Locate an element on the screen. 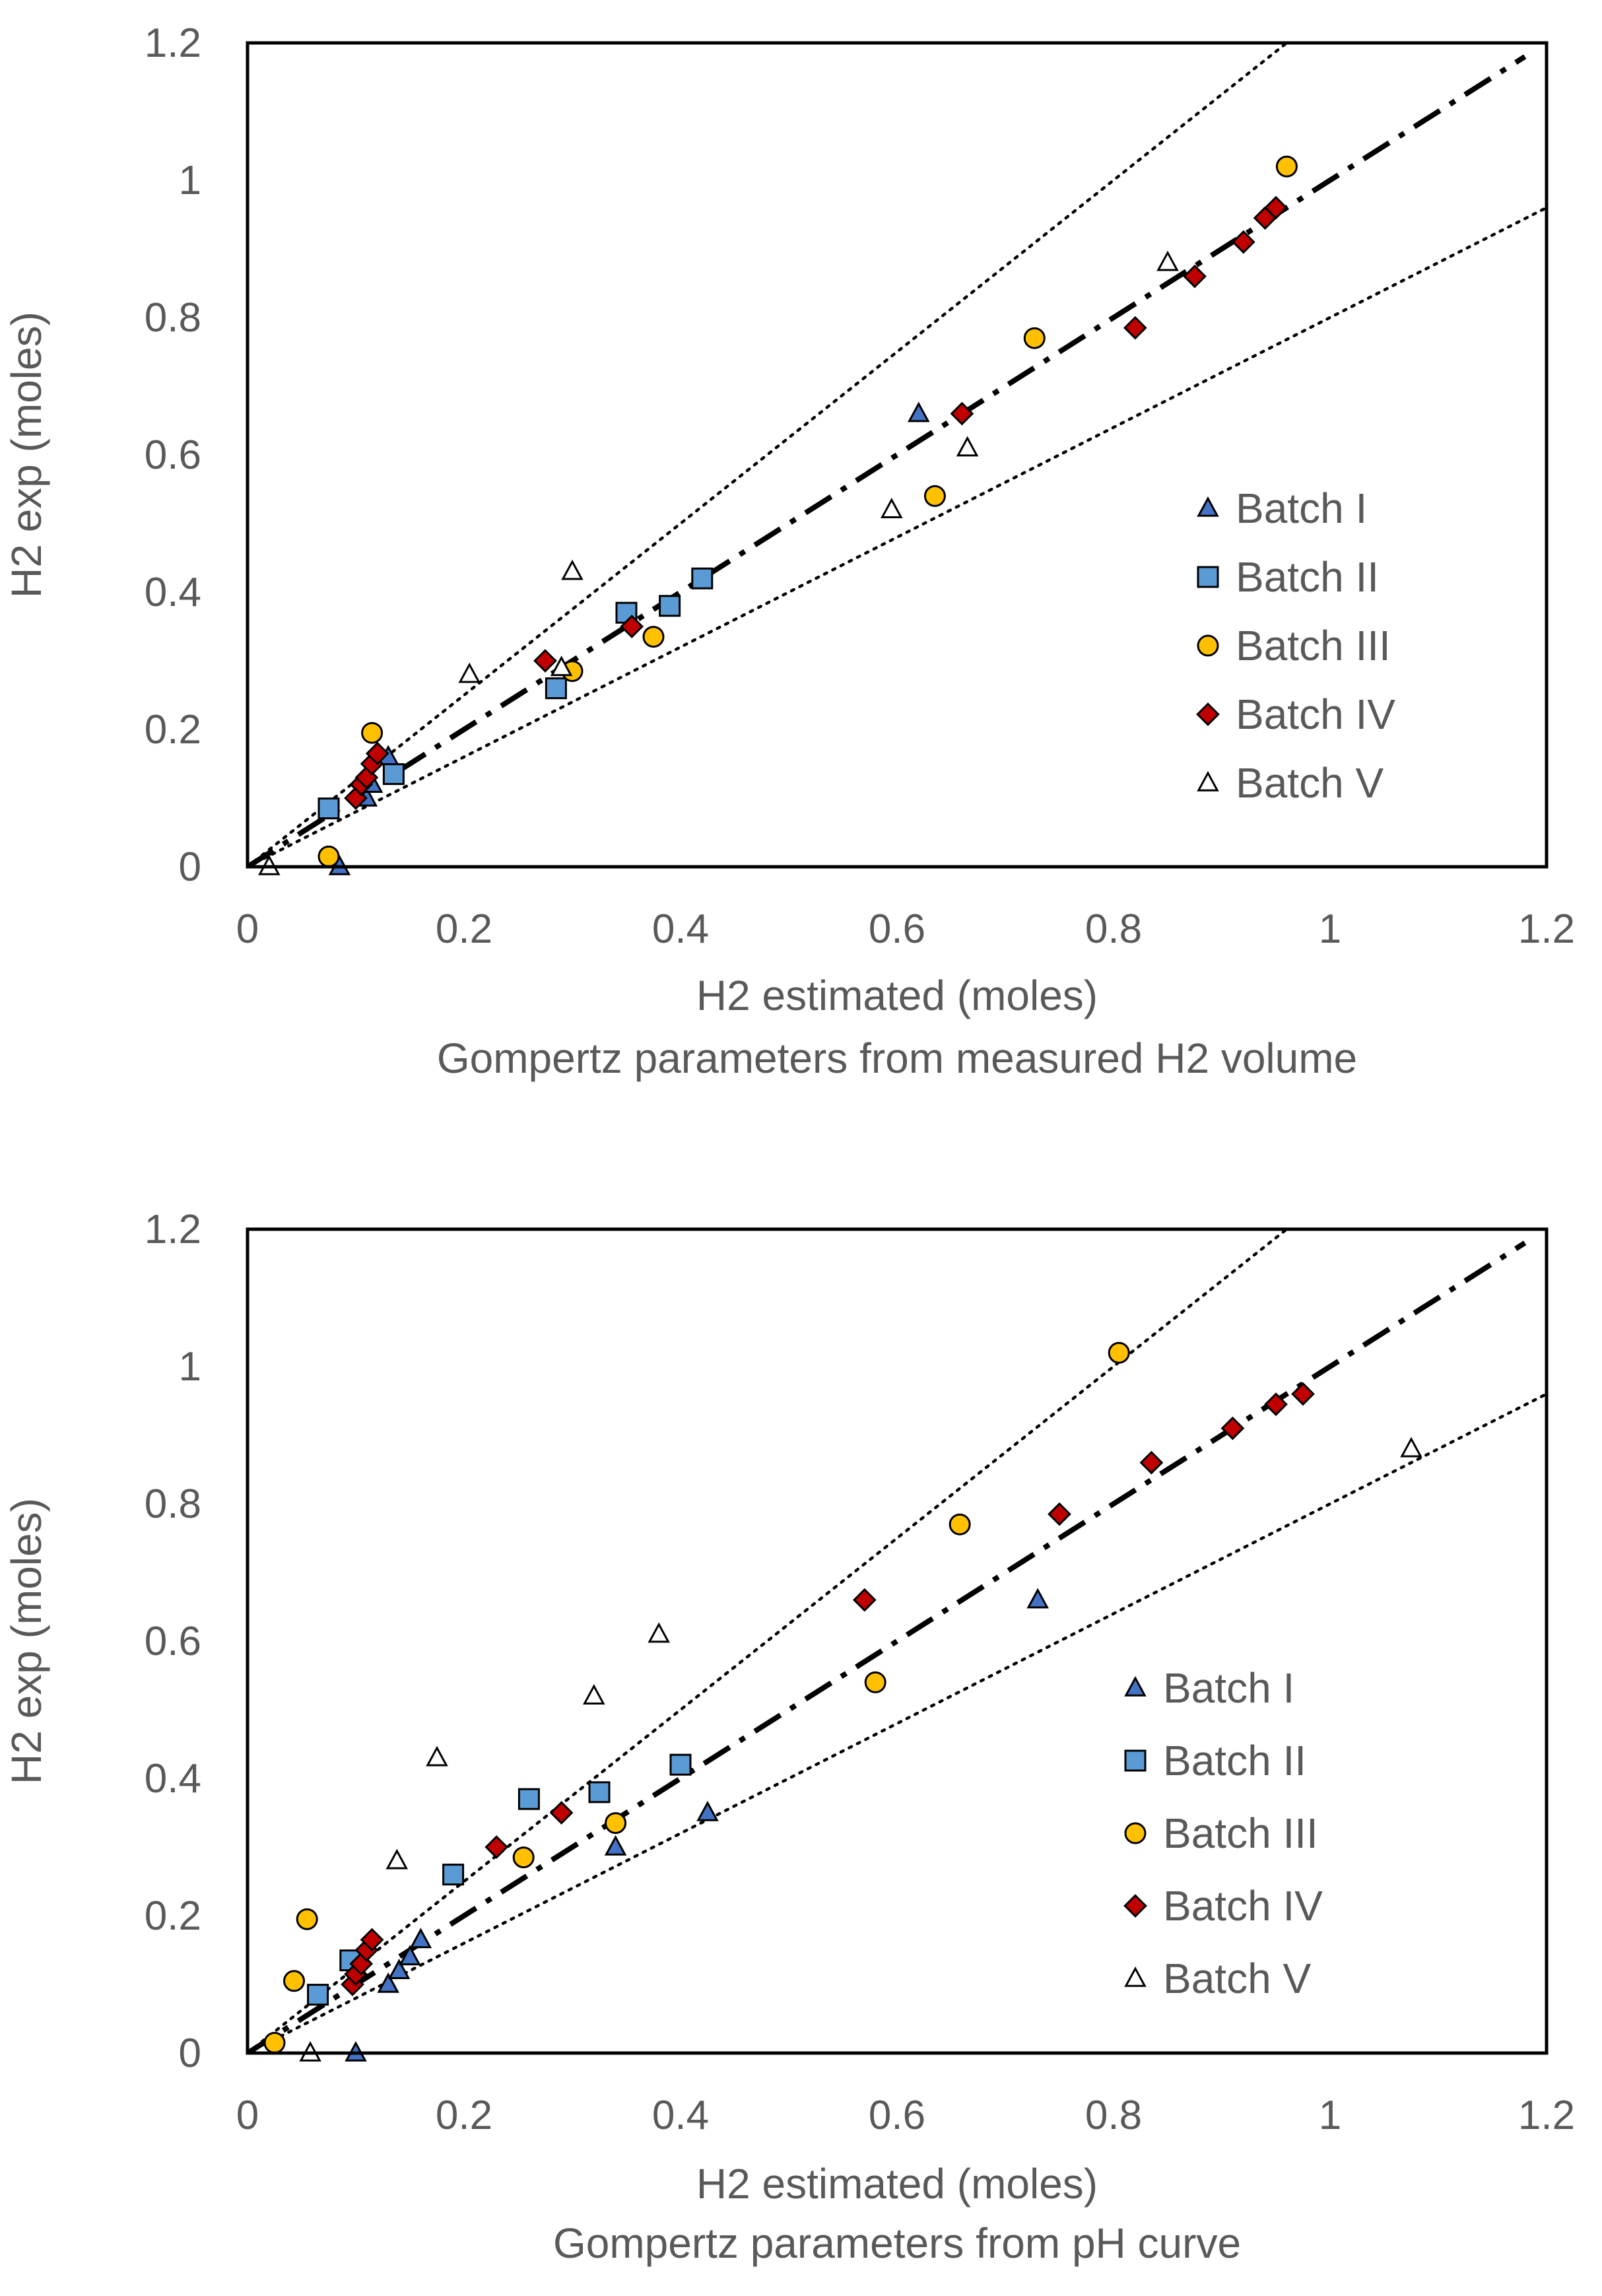 The image size is (1602, 2296). x-tick-label: 1.2 is located at coordinates (1546, 2115).